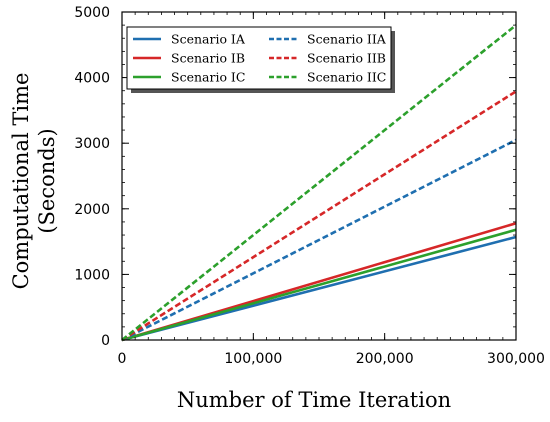 This screenshot has height=422, width=550. What do you see at coordinates (92, 79) in the screenshot?
I see `y-tick-label: 4000` at bounding box center [92, 79].